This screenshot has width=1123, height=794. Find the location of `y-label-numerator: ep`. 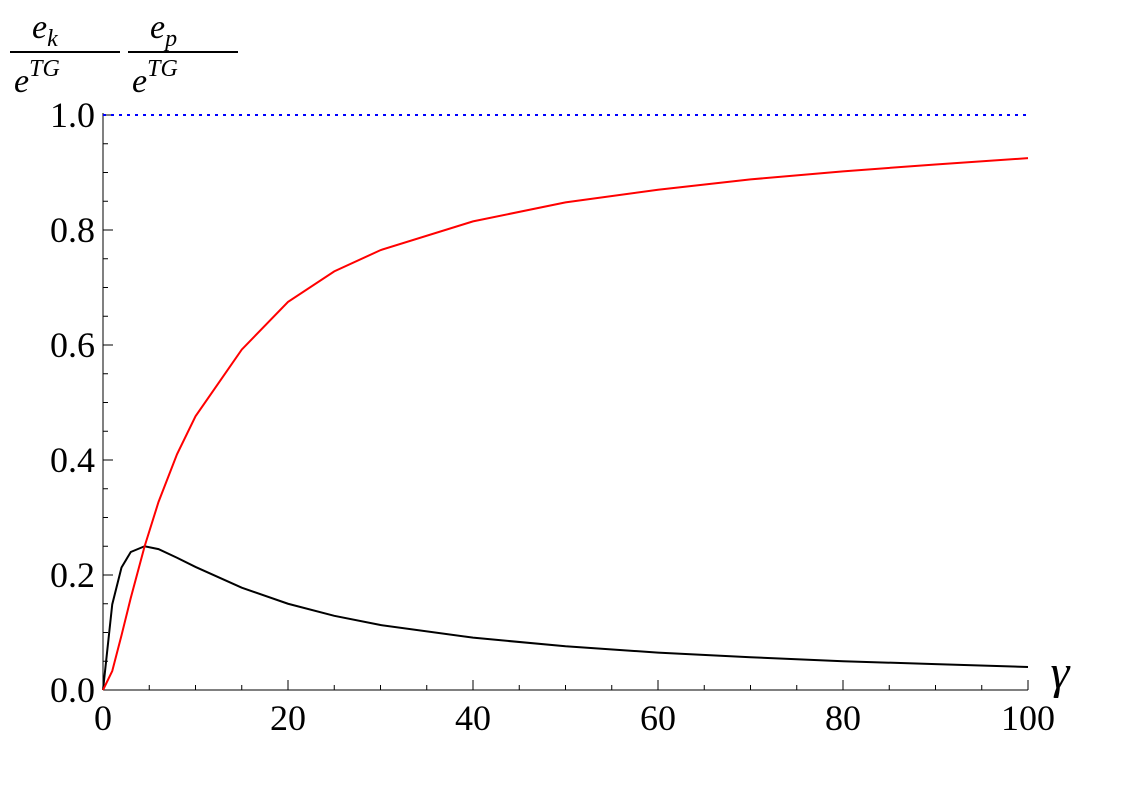

y-label-numerator: ep is located at coordinates (163, 30).